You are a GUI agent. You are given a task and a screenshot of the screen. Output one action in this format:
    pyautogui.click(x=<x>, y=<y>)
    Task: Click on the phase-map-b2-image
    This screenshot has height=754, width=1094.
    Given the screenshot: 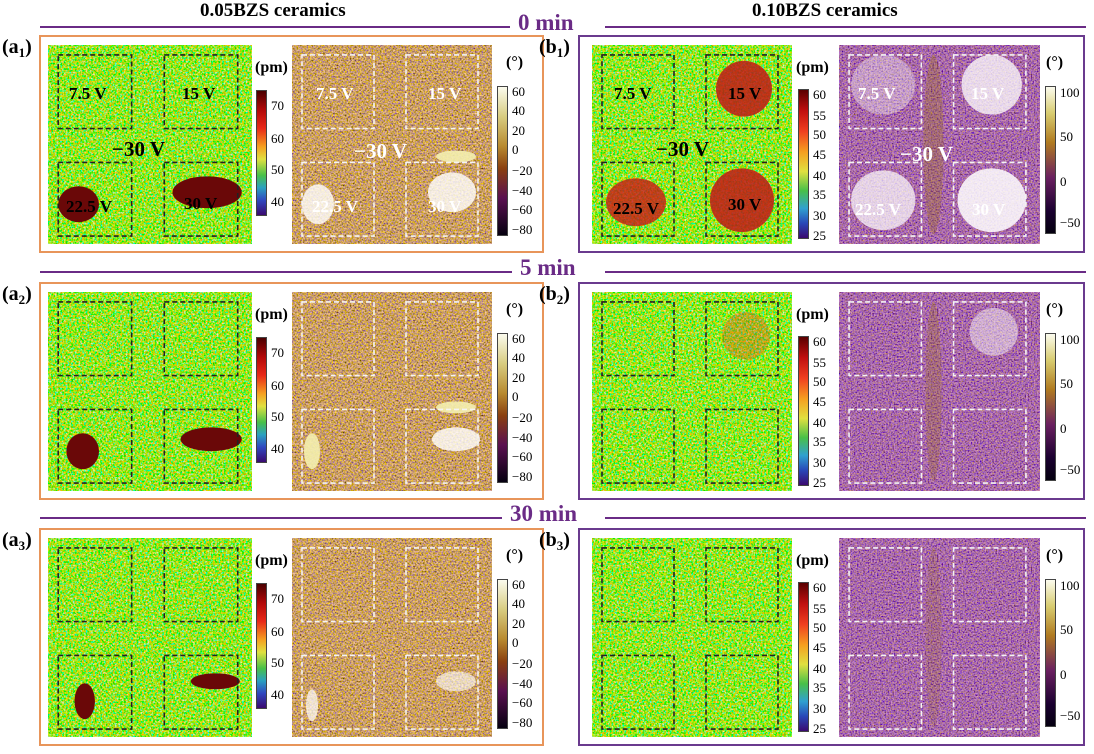 What is the action you would take?
    pyautogui.click(x=939, y=391)
    